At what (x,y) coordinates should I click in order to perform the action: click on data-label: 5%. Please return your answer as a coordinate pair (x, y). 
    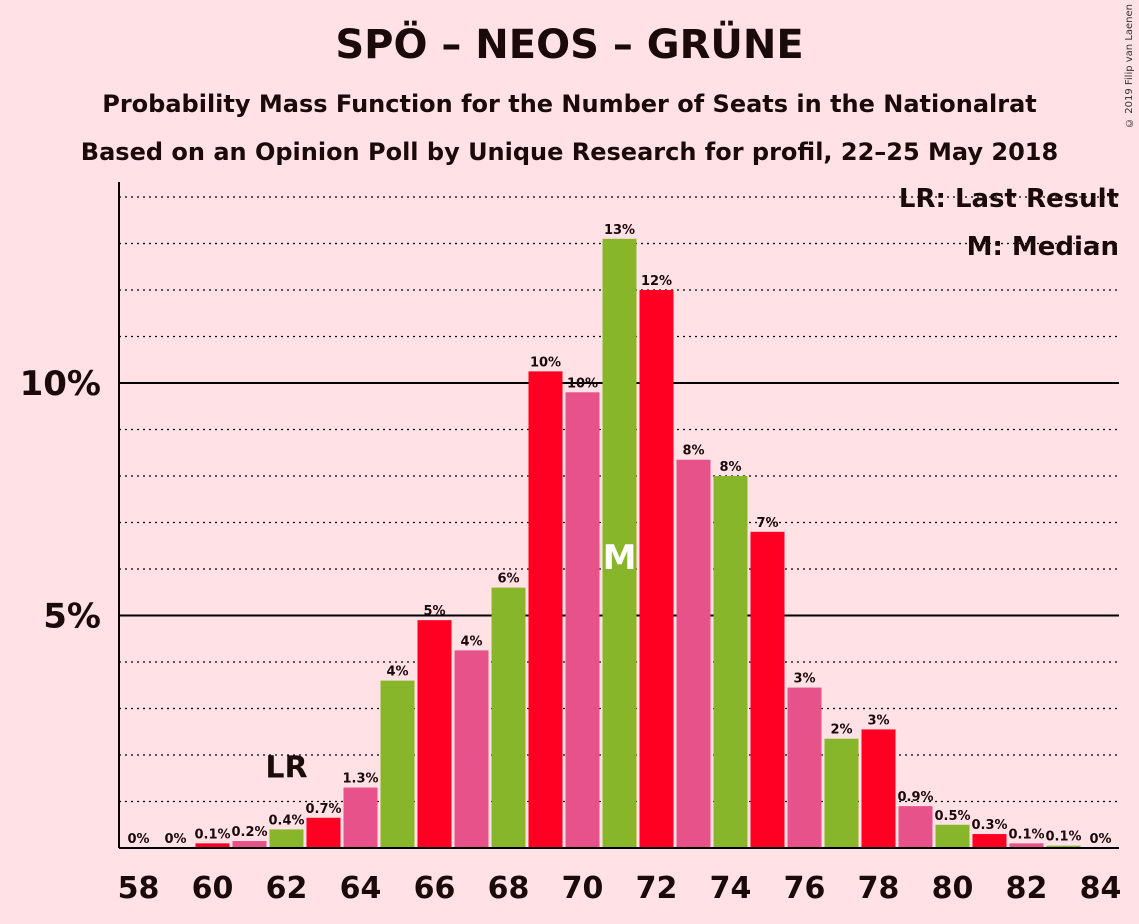
    Looking at the image, I should click on (434, 611).